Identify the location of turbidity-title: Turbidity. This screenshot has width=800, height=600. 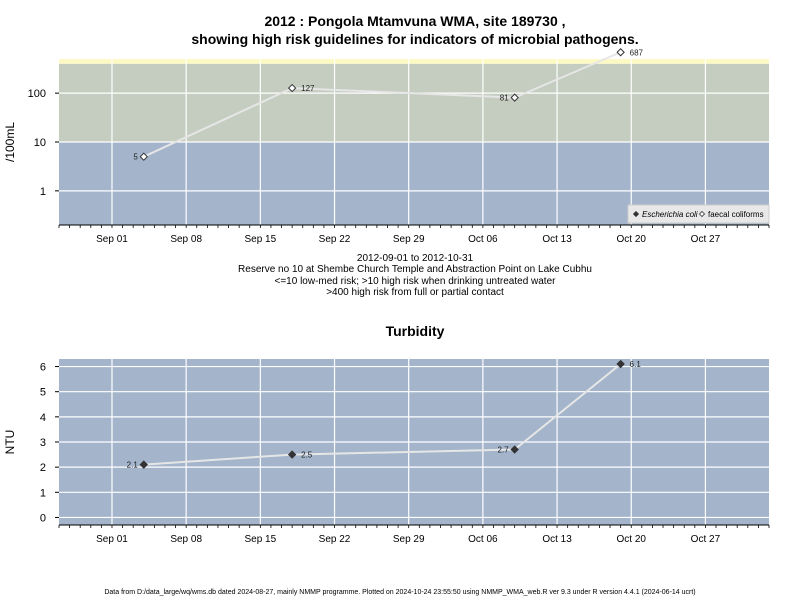
(415, 331).